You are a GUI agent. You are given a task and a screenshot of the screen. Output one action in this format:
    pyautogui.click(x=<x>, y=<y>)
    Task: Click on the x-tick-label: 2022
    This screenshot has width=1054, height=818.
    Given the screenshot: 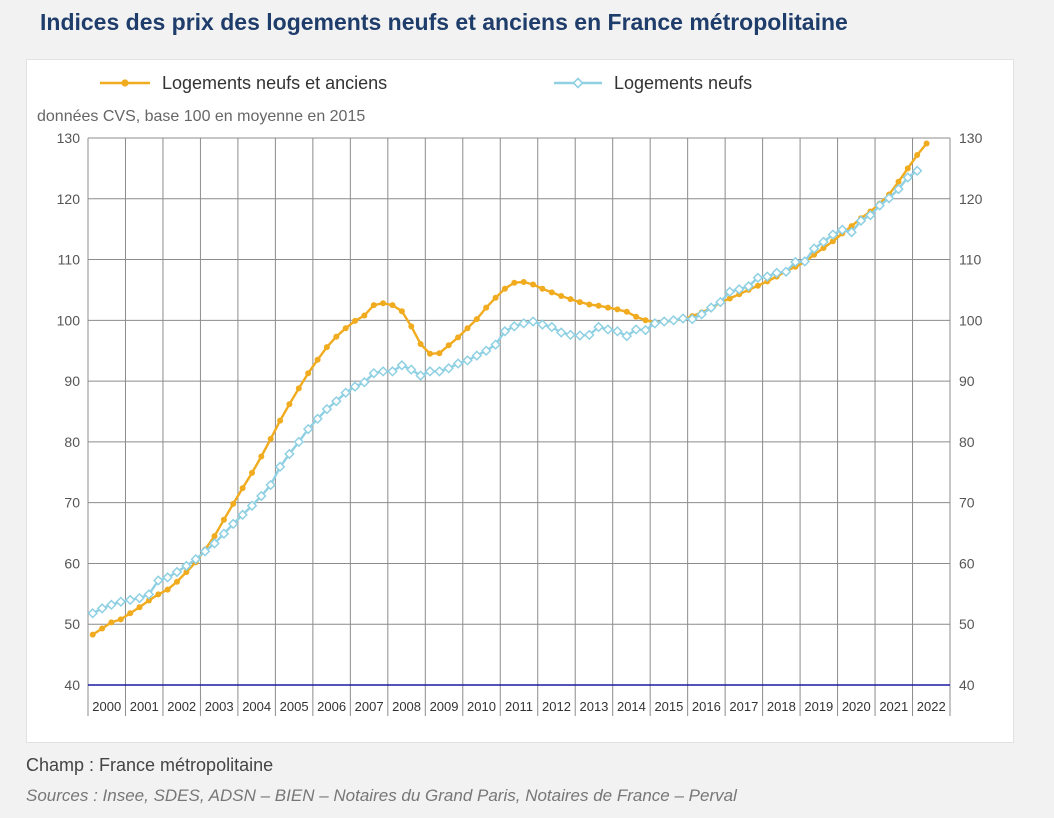 What is the action you would take?
    pyautogui.click(x=931, y=706)
    